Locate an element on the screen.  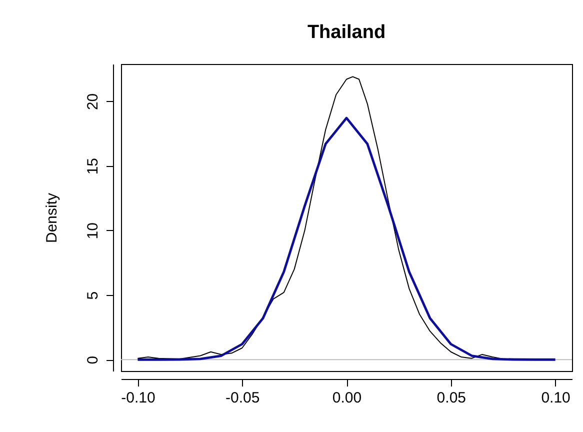
x-tick-label: -0.05 is located at coordinates (243, 398).